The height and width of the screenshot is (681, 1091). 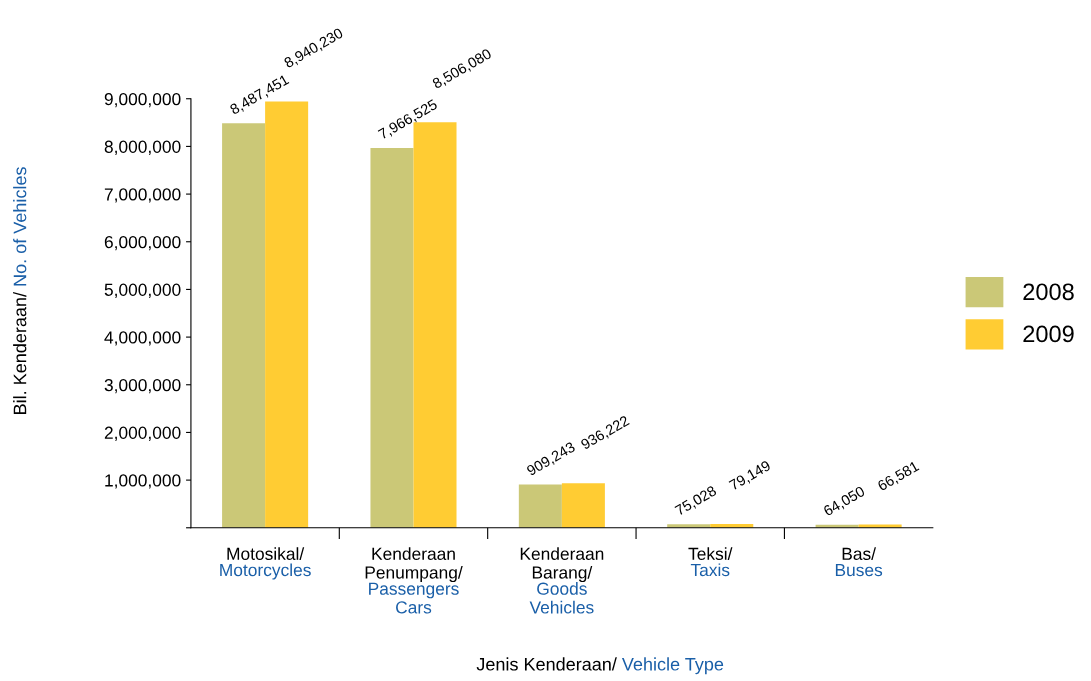 I want to click on y-tick-label: 1,000,000, so click(x=143, y=481).